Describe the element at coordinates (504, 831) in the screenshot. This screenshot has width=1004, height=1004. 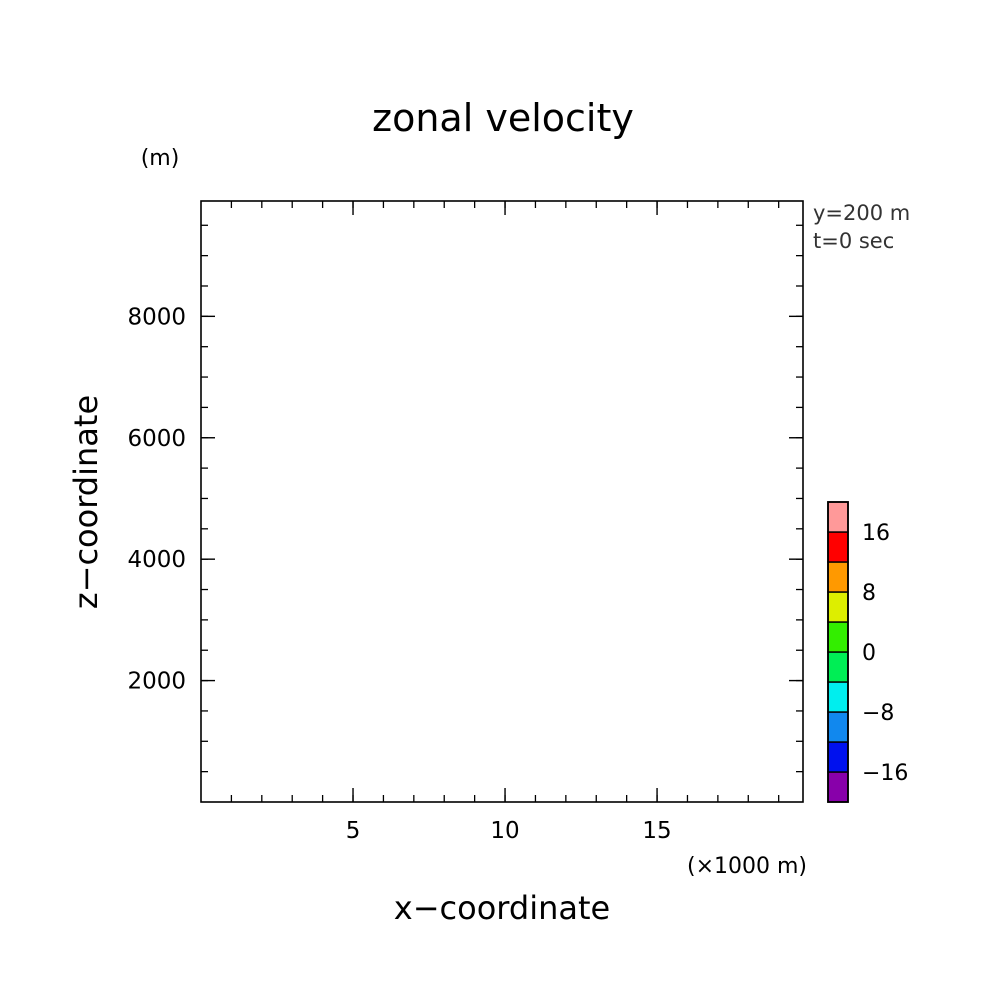
I see `x-tick-label: 10` at that location.